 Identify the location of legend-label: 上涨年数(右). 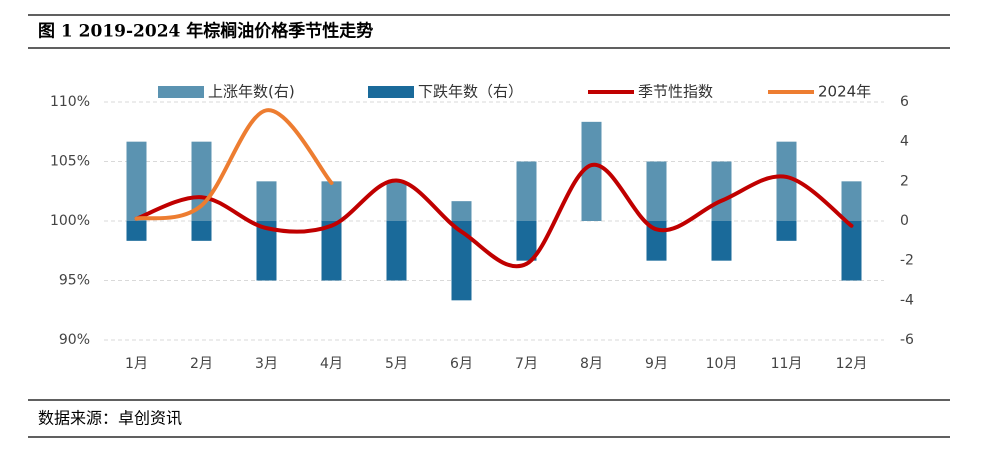
(251, 92).